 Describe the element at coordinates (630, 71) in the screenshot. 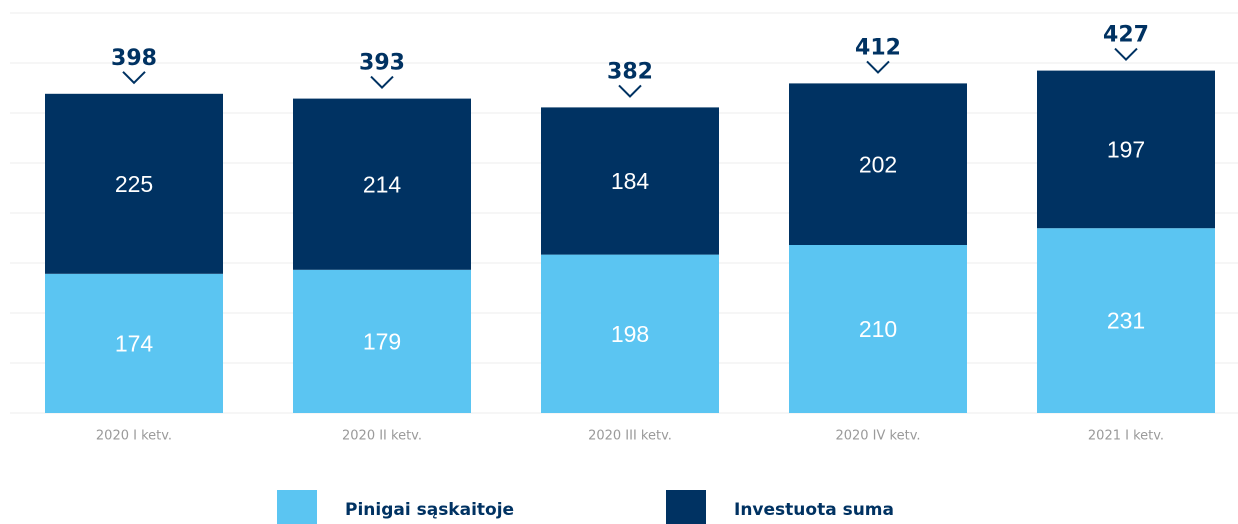

I see `total-label: 382` at that location.